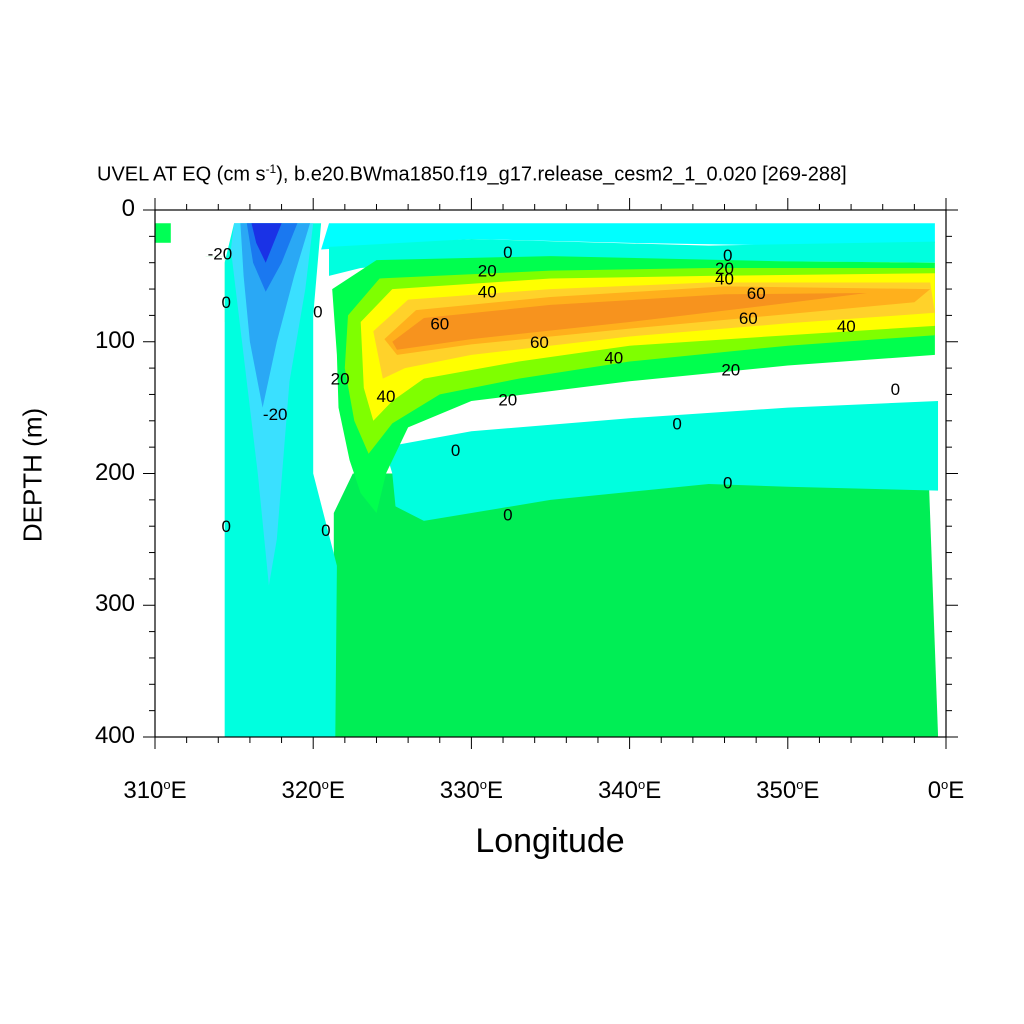 This screenshot has height=1024, width=1024. I want to click on contour-label-11: 60, so click(539, 342).